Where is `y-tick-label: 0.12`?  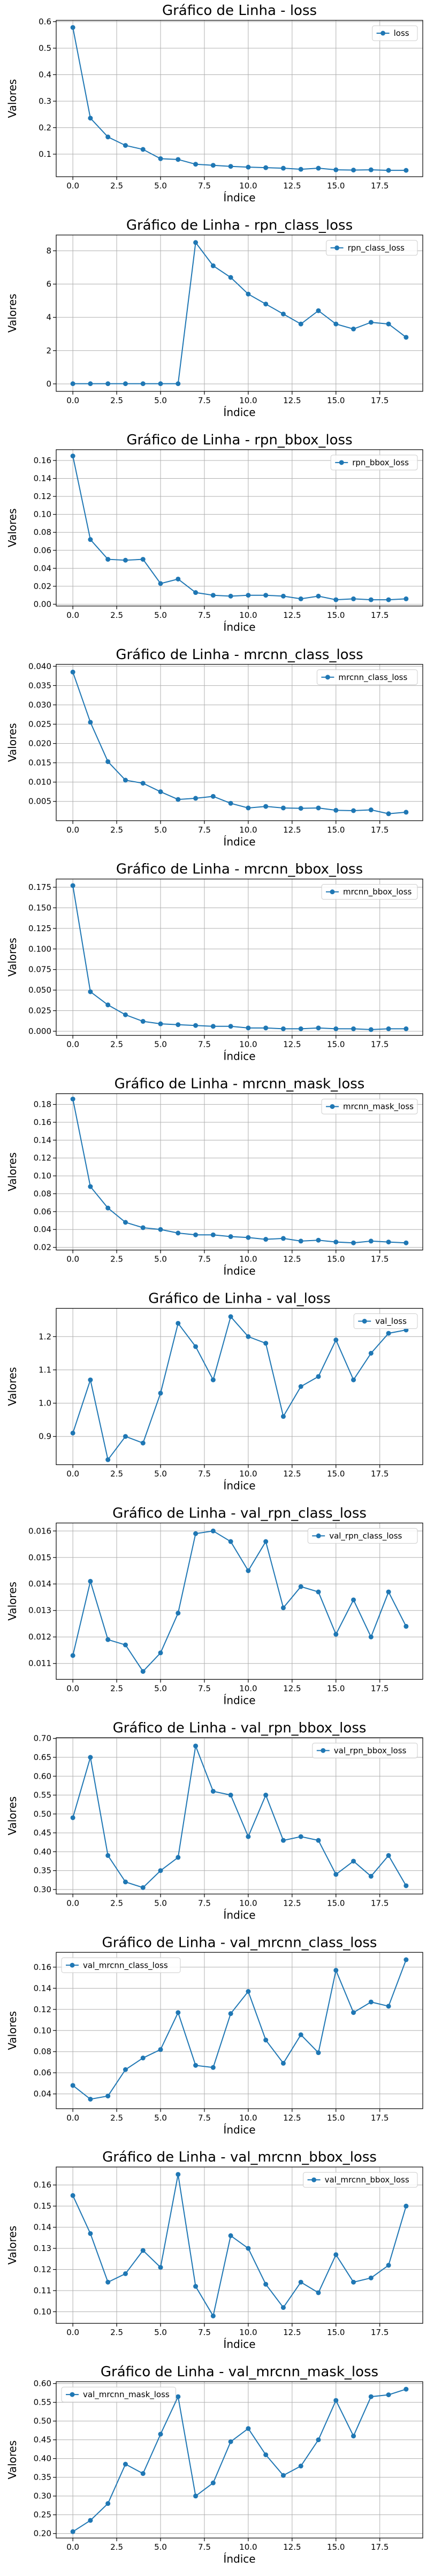
y-tick-label: 0.12 is located at coordinates (42, 1158).